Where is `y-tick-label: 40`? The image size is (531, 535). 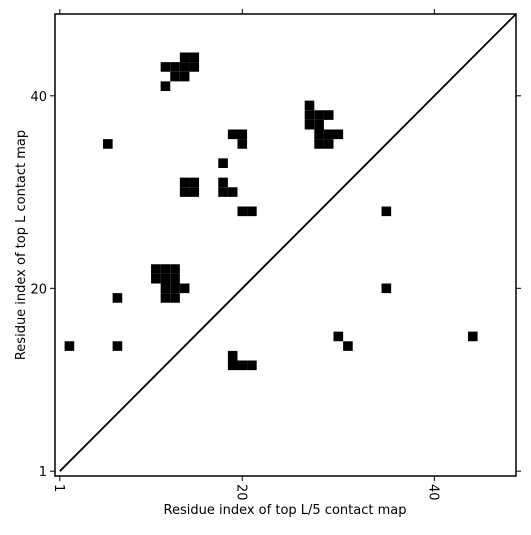 y-tick-label: 40 is located at coordinates (38, 97).